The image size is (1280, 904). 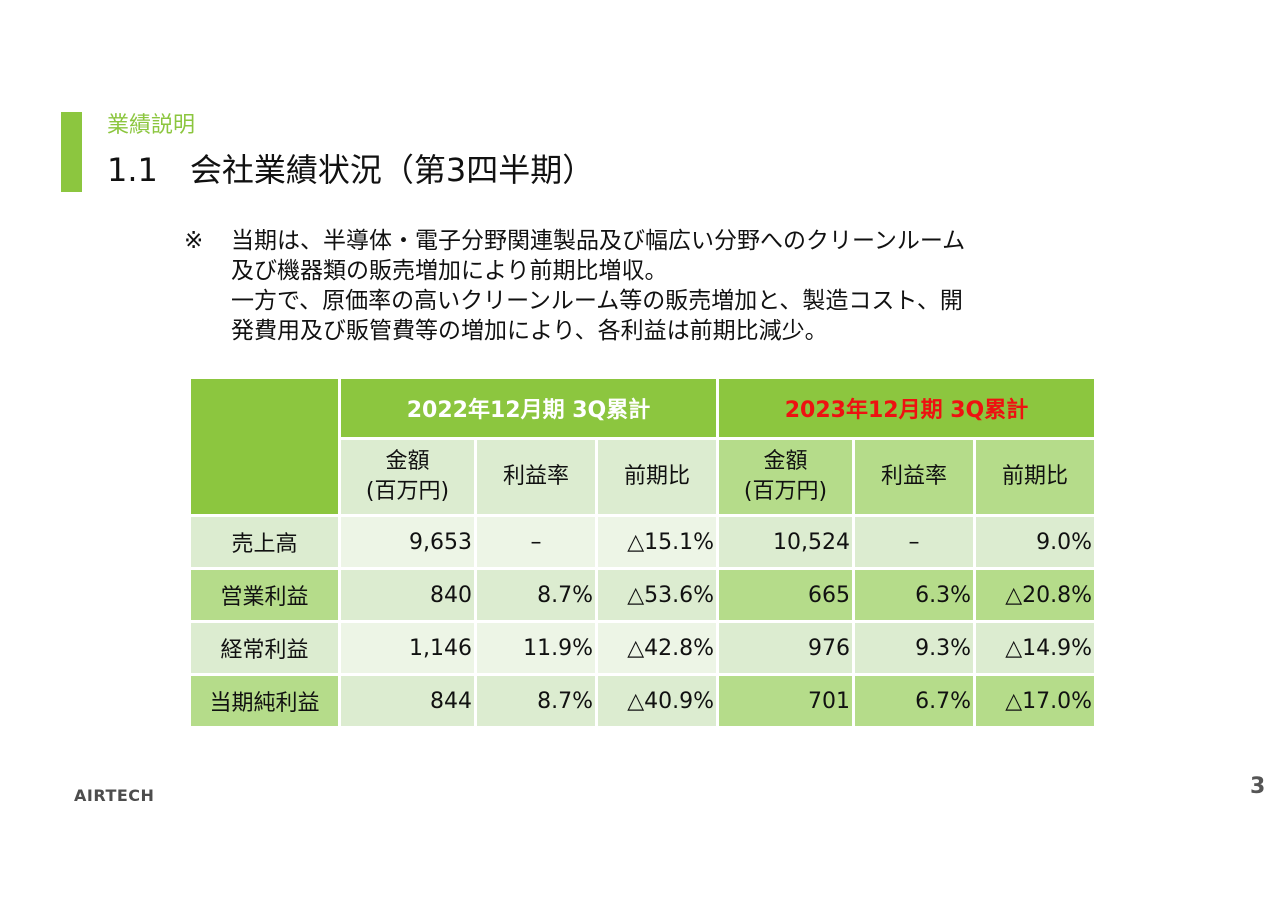 What do you see at coordinates (785, 701) in the screenshot?
I see `amount-2023: 701` at bounding box center [785, 701].